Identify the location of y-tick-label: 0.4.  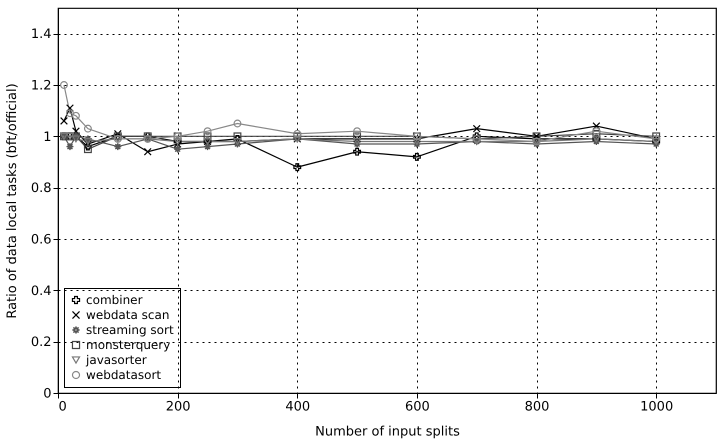
(41, 291).